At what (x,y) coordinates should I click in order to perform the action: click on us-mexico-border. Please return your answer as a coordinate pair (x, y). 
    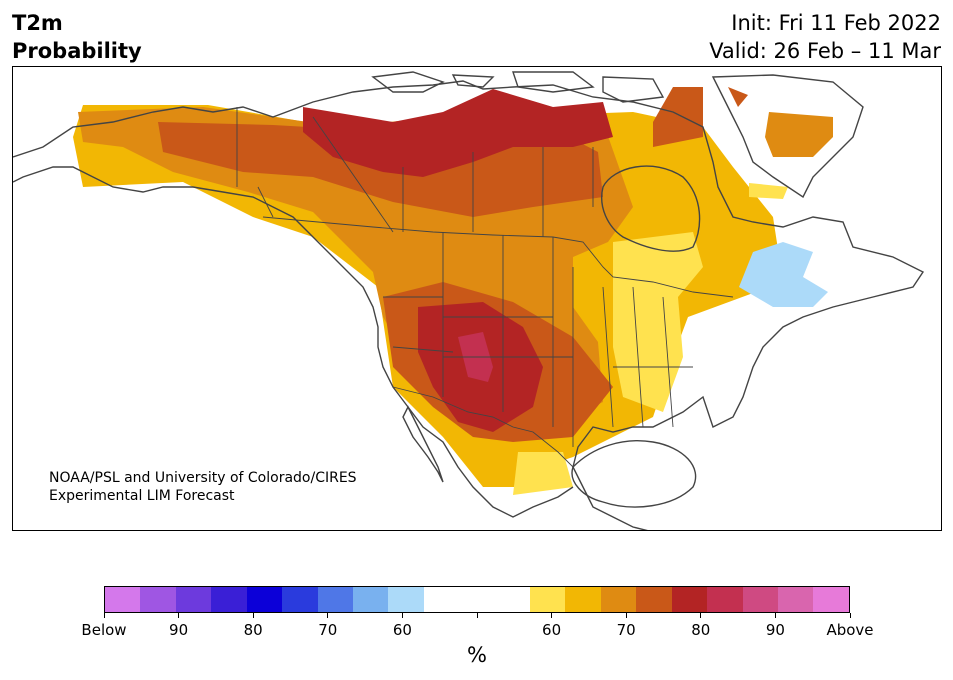
    Looking at the image, I should click on (483, 427).